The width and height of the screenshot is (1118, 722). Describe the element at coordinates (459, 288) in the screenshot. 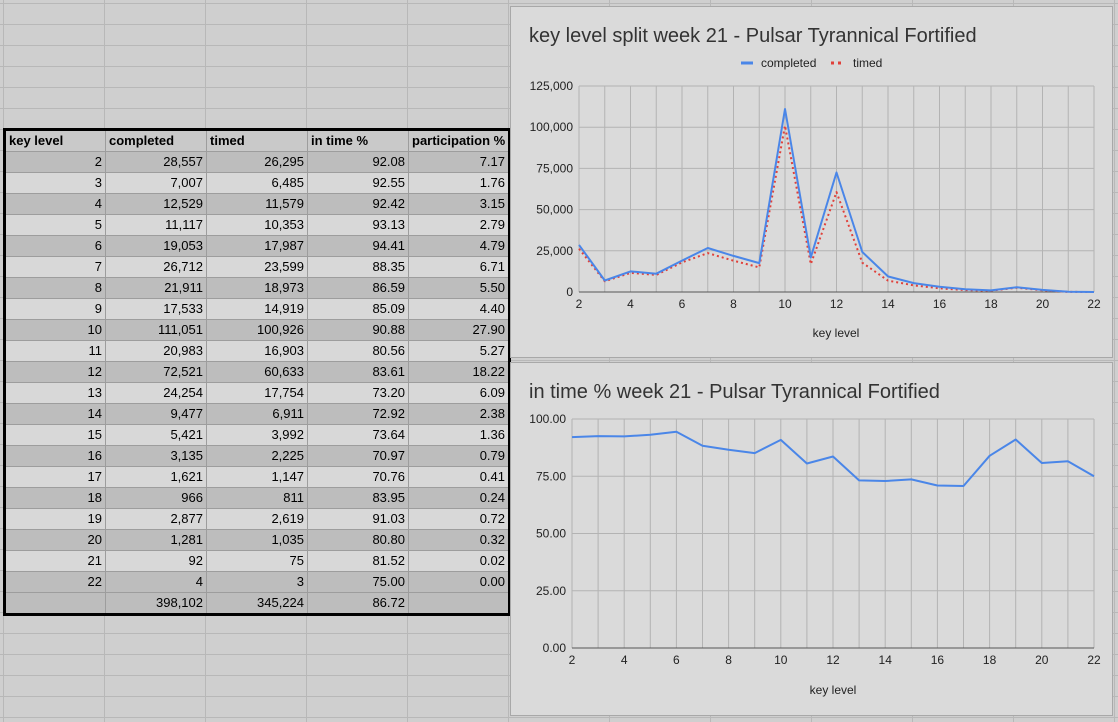

I see `table-cell: 5.50` at that location.